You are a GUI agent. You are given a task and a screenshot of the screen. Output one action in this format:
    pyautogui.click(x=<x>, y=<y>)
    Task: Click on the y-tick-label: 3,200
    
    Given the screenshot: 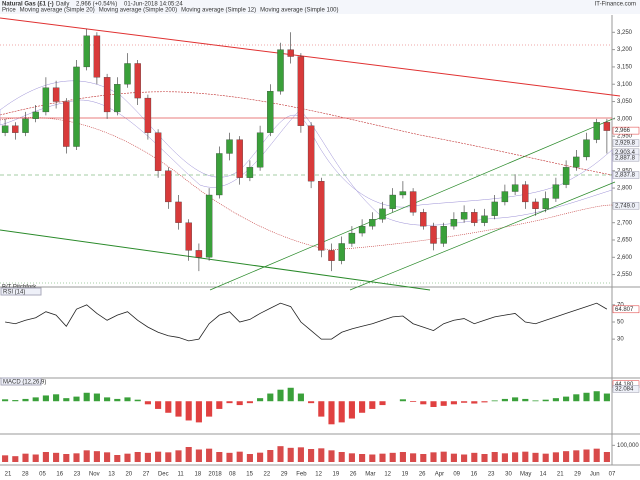 What is the action you would take?
    pyautogui.click(x=625, y=50)
    